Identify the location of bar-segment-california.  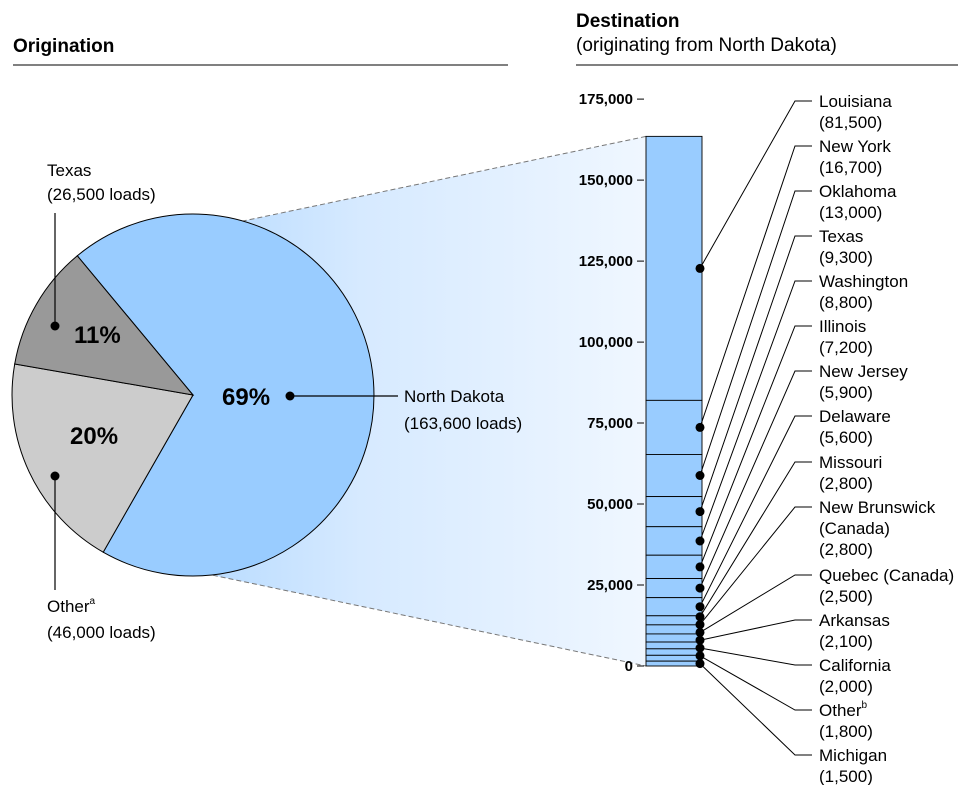
(674, 652).